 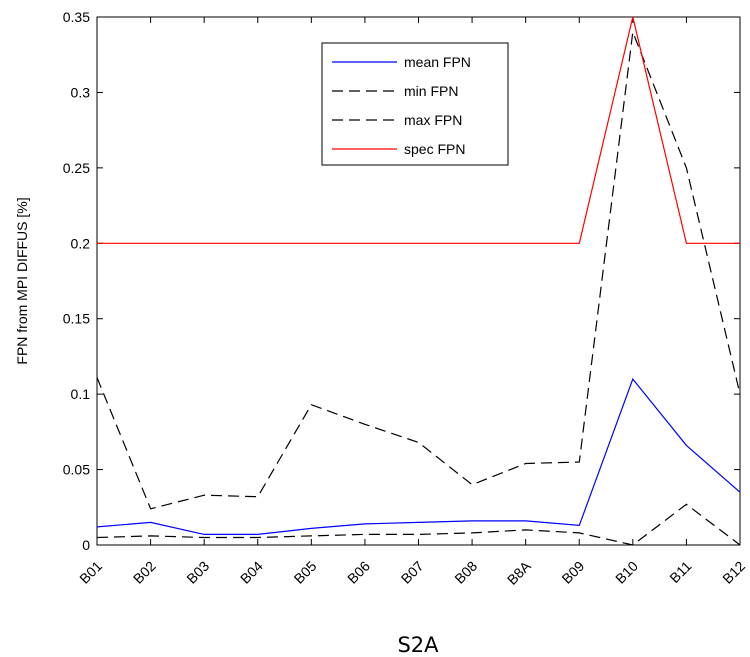 I want to click on legend-label: spec FPN, so click(x=434, y=149).